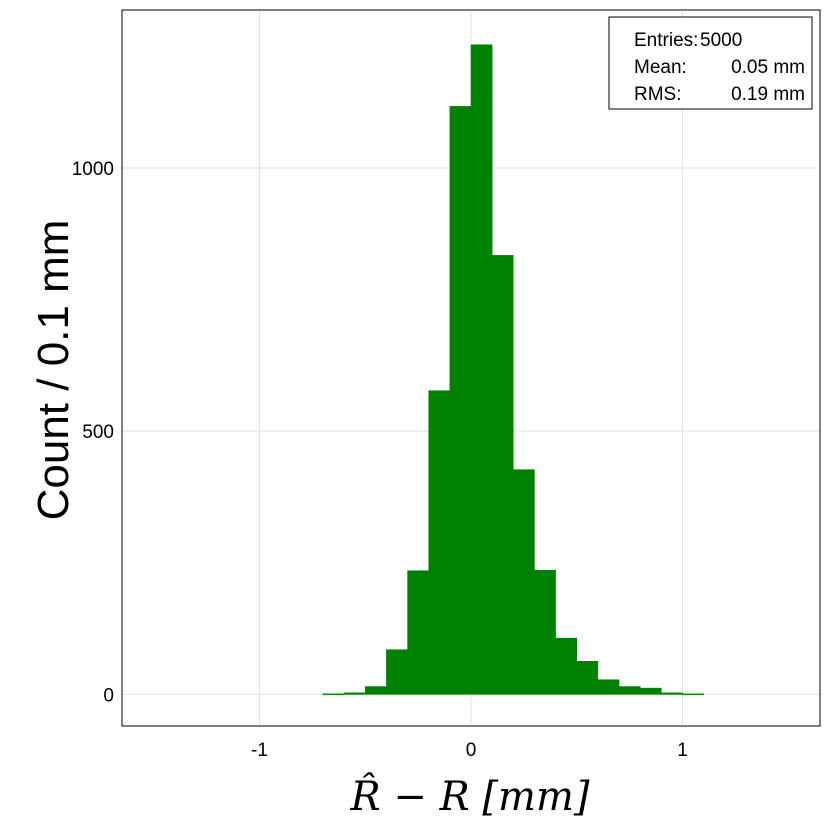  What do you see at coordinates (660, 67) in the screenshot?
I see `legend-mean-label: Mean:` at bounding box center [660, 67].